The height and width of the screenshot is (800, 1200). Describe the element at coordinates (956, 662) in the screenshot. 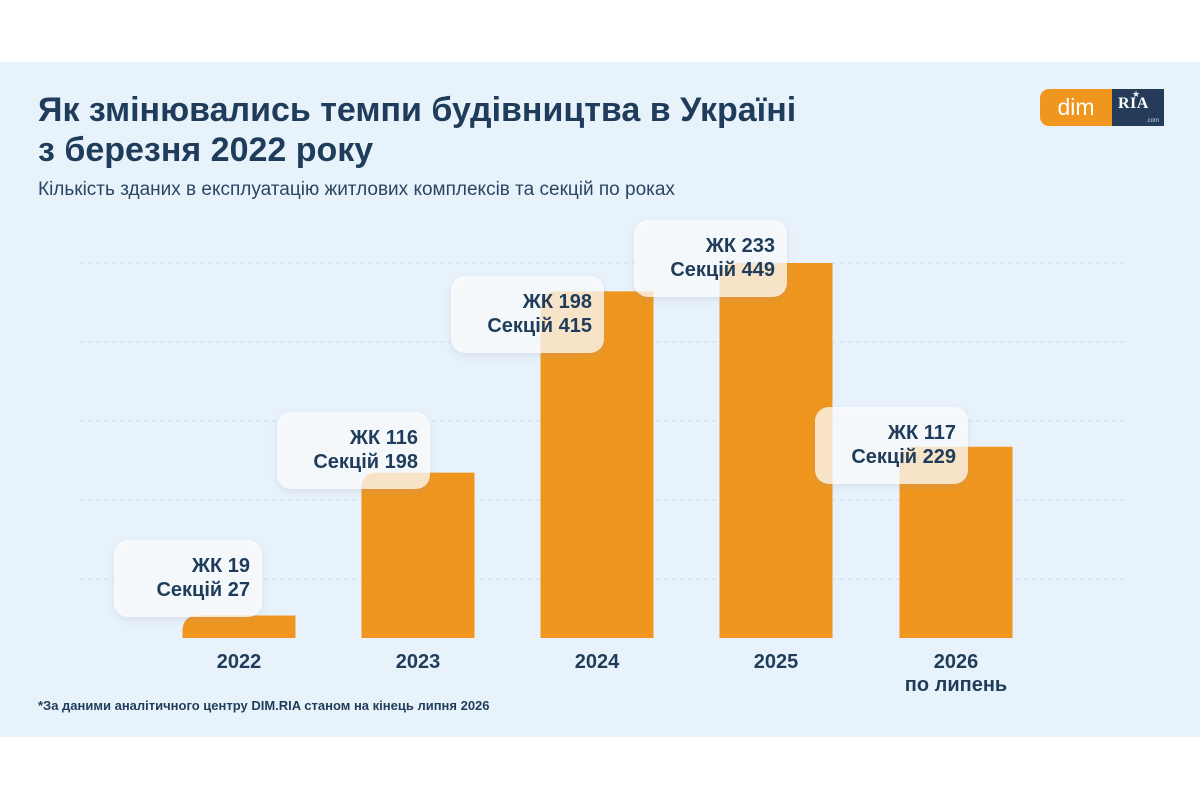

I see `x-tick-label: 2026` at that location.